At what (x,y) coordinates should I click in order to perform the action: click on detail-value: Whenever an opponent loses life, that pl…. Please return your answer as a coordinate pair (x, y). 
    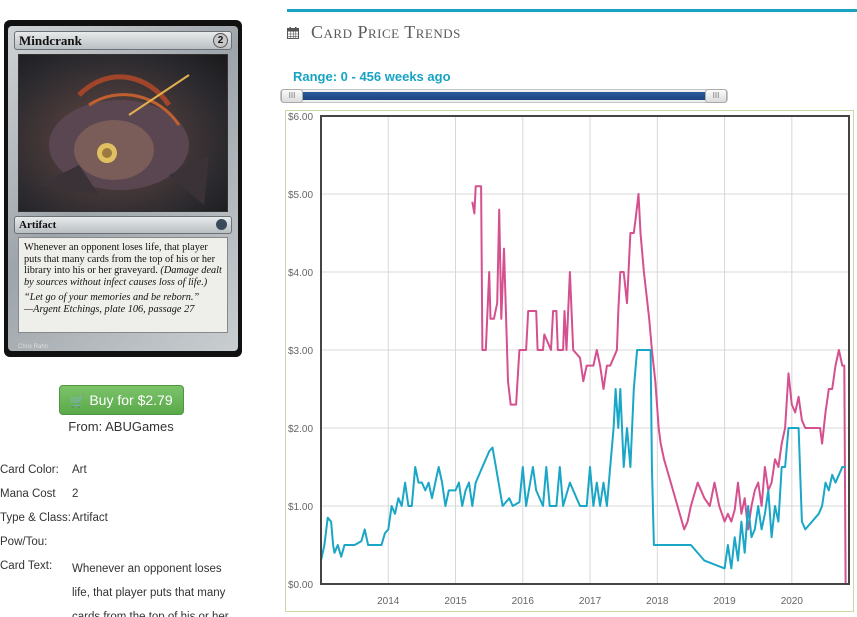
    Looking at the image, I should click on (161, 587).